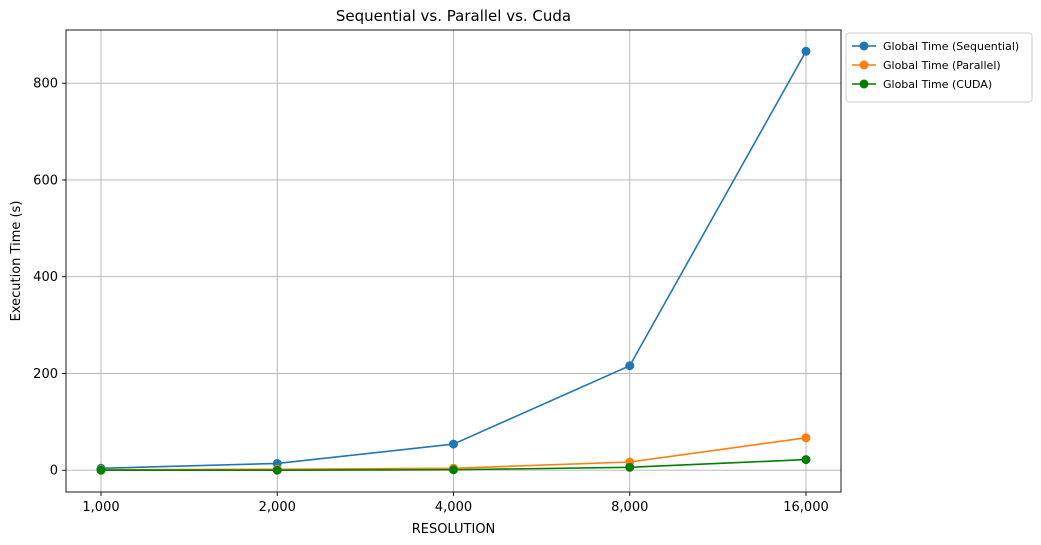 The height and width of the screenshot is (545, 1041). What do you see at coordinates (937, 84) in the screenshot?
I see `legend-label: Global Time (CUDA)` at bounding box center [937, 84].